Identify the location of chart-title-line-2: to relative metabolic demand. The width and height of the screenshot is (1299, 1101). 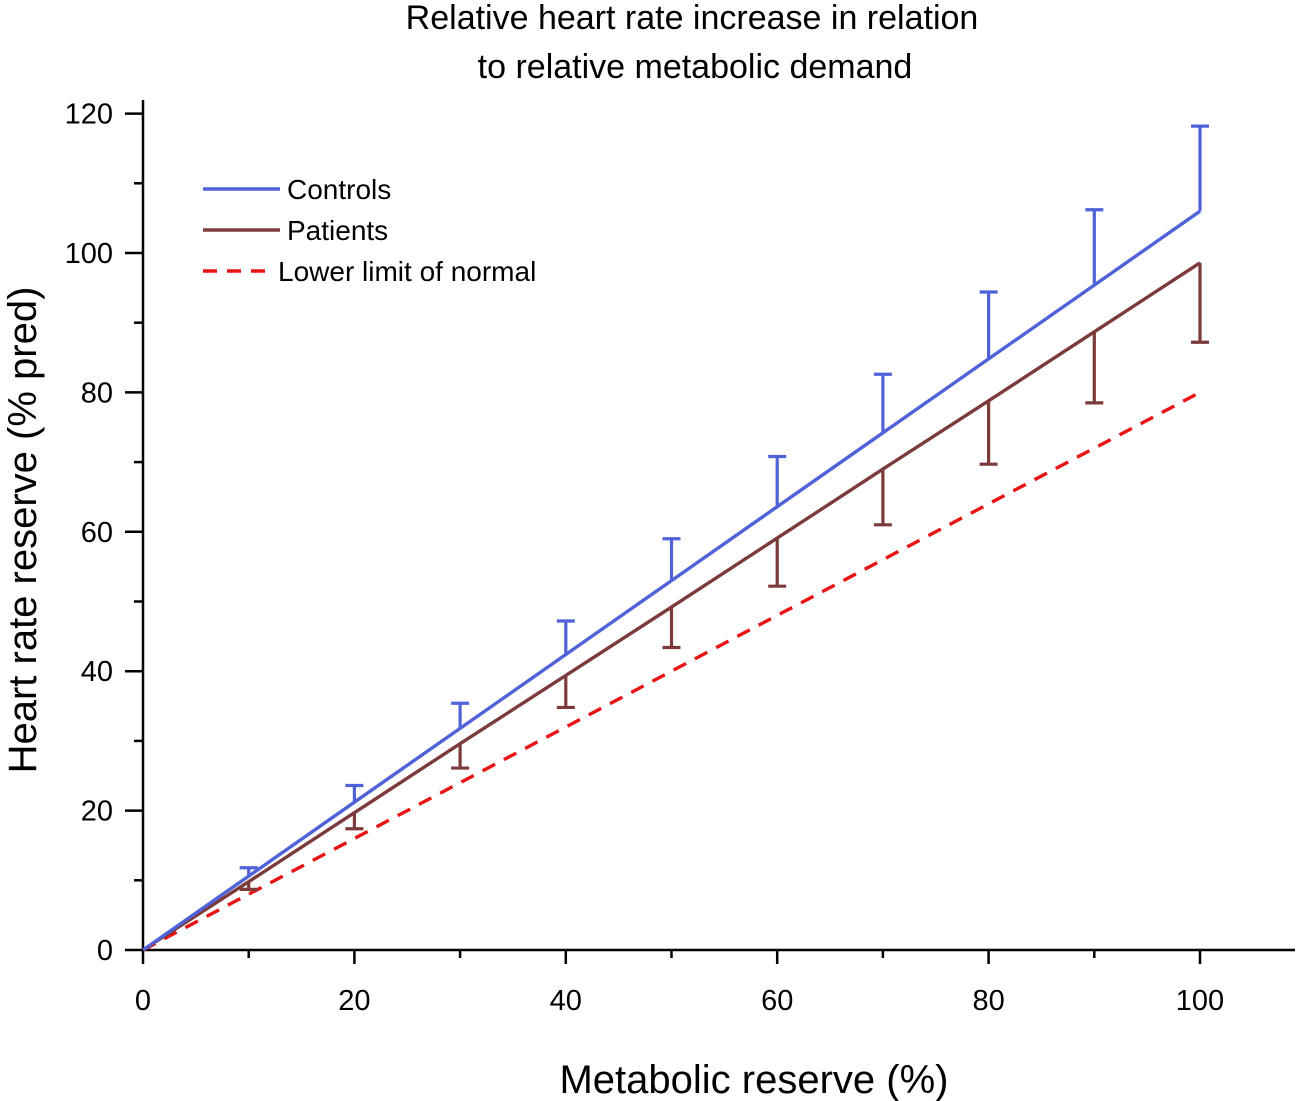
(695, 67).